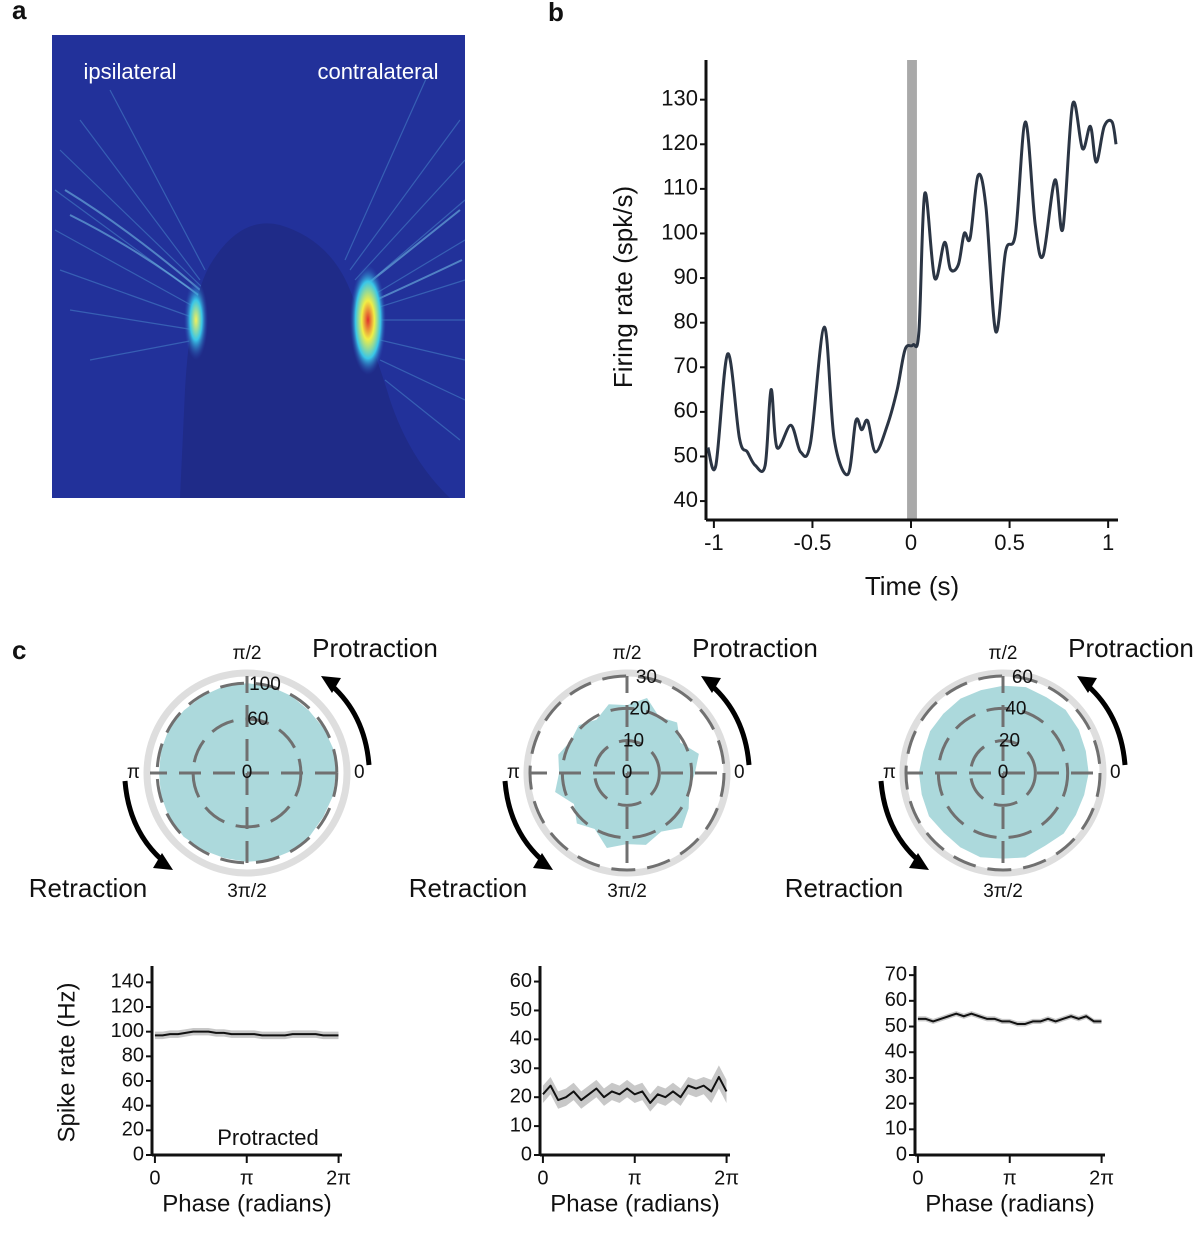 The image size is (1200, 1235). What do you see at coordinates (359, 772) in the screenshot?
I see `theta-tick-label: 0` at bounding box center [359, 772].